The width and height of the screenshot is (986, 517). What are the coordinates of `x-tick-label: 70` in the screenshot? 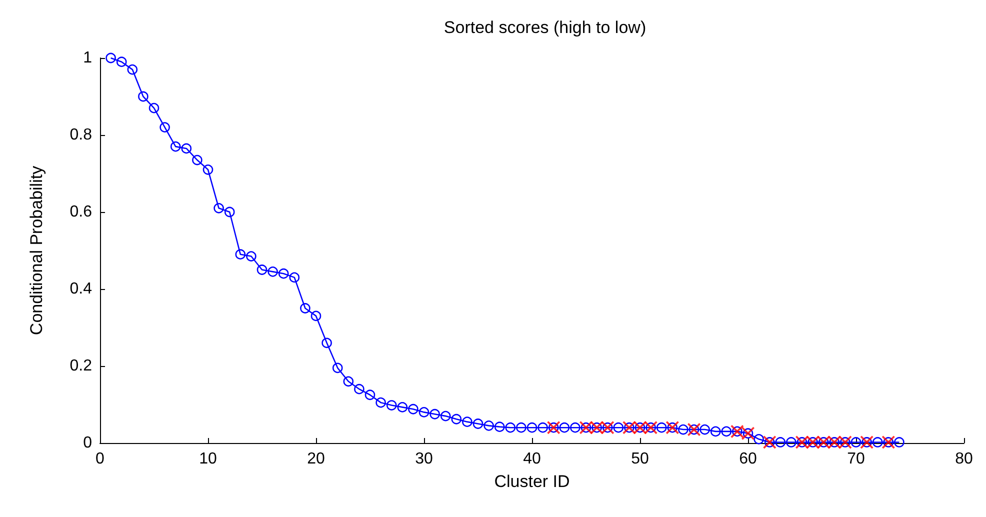 It's located at (856, 459).